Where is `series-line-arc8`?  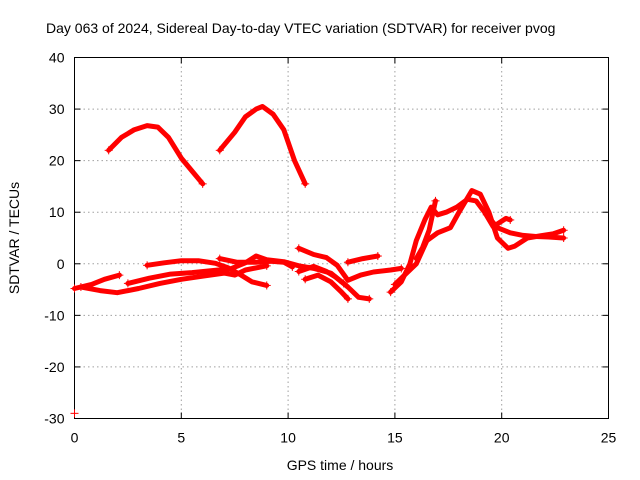 series-line-arc8 is located at coordinates (350, 264).